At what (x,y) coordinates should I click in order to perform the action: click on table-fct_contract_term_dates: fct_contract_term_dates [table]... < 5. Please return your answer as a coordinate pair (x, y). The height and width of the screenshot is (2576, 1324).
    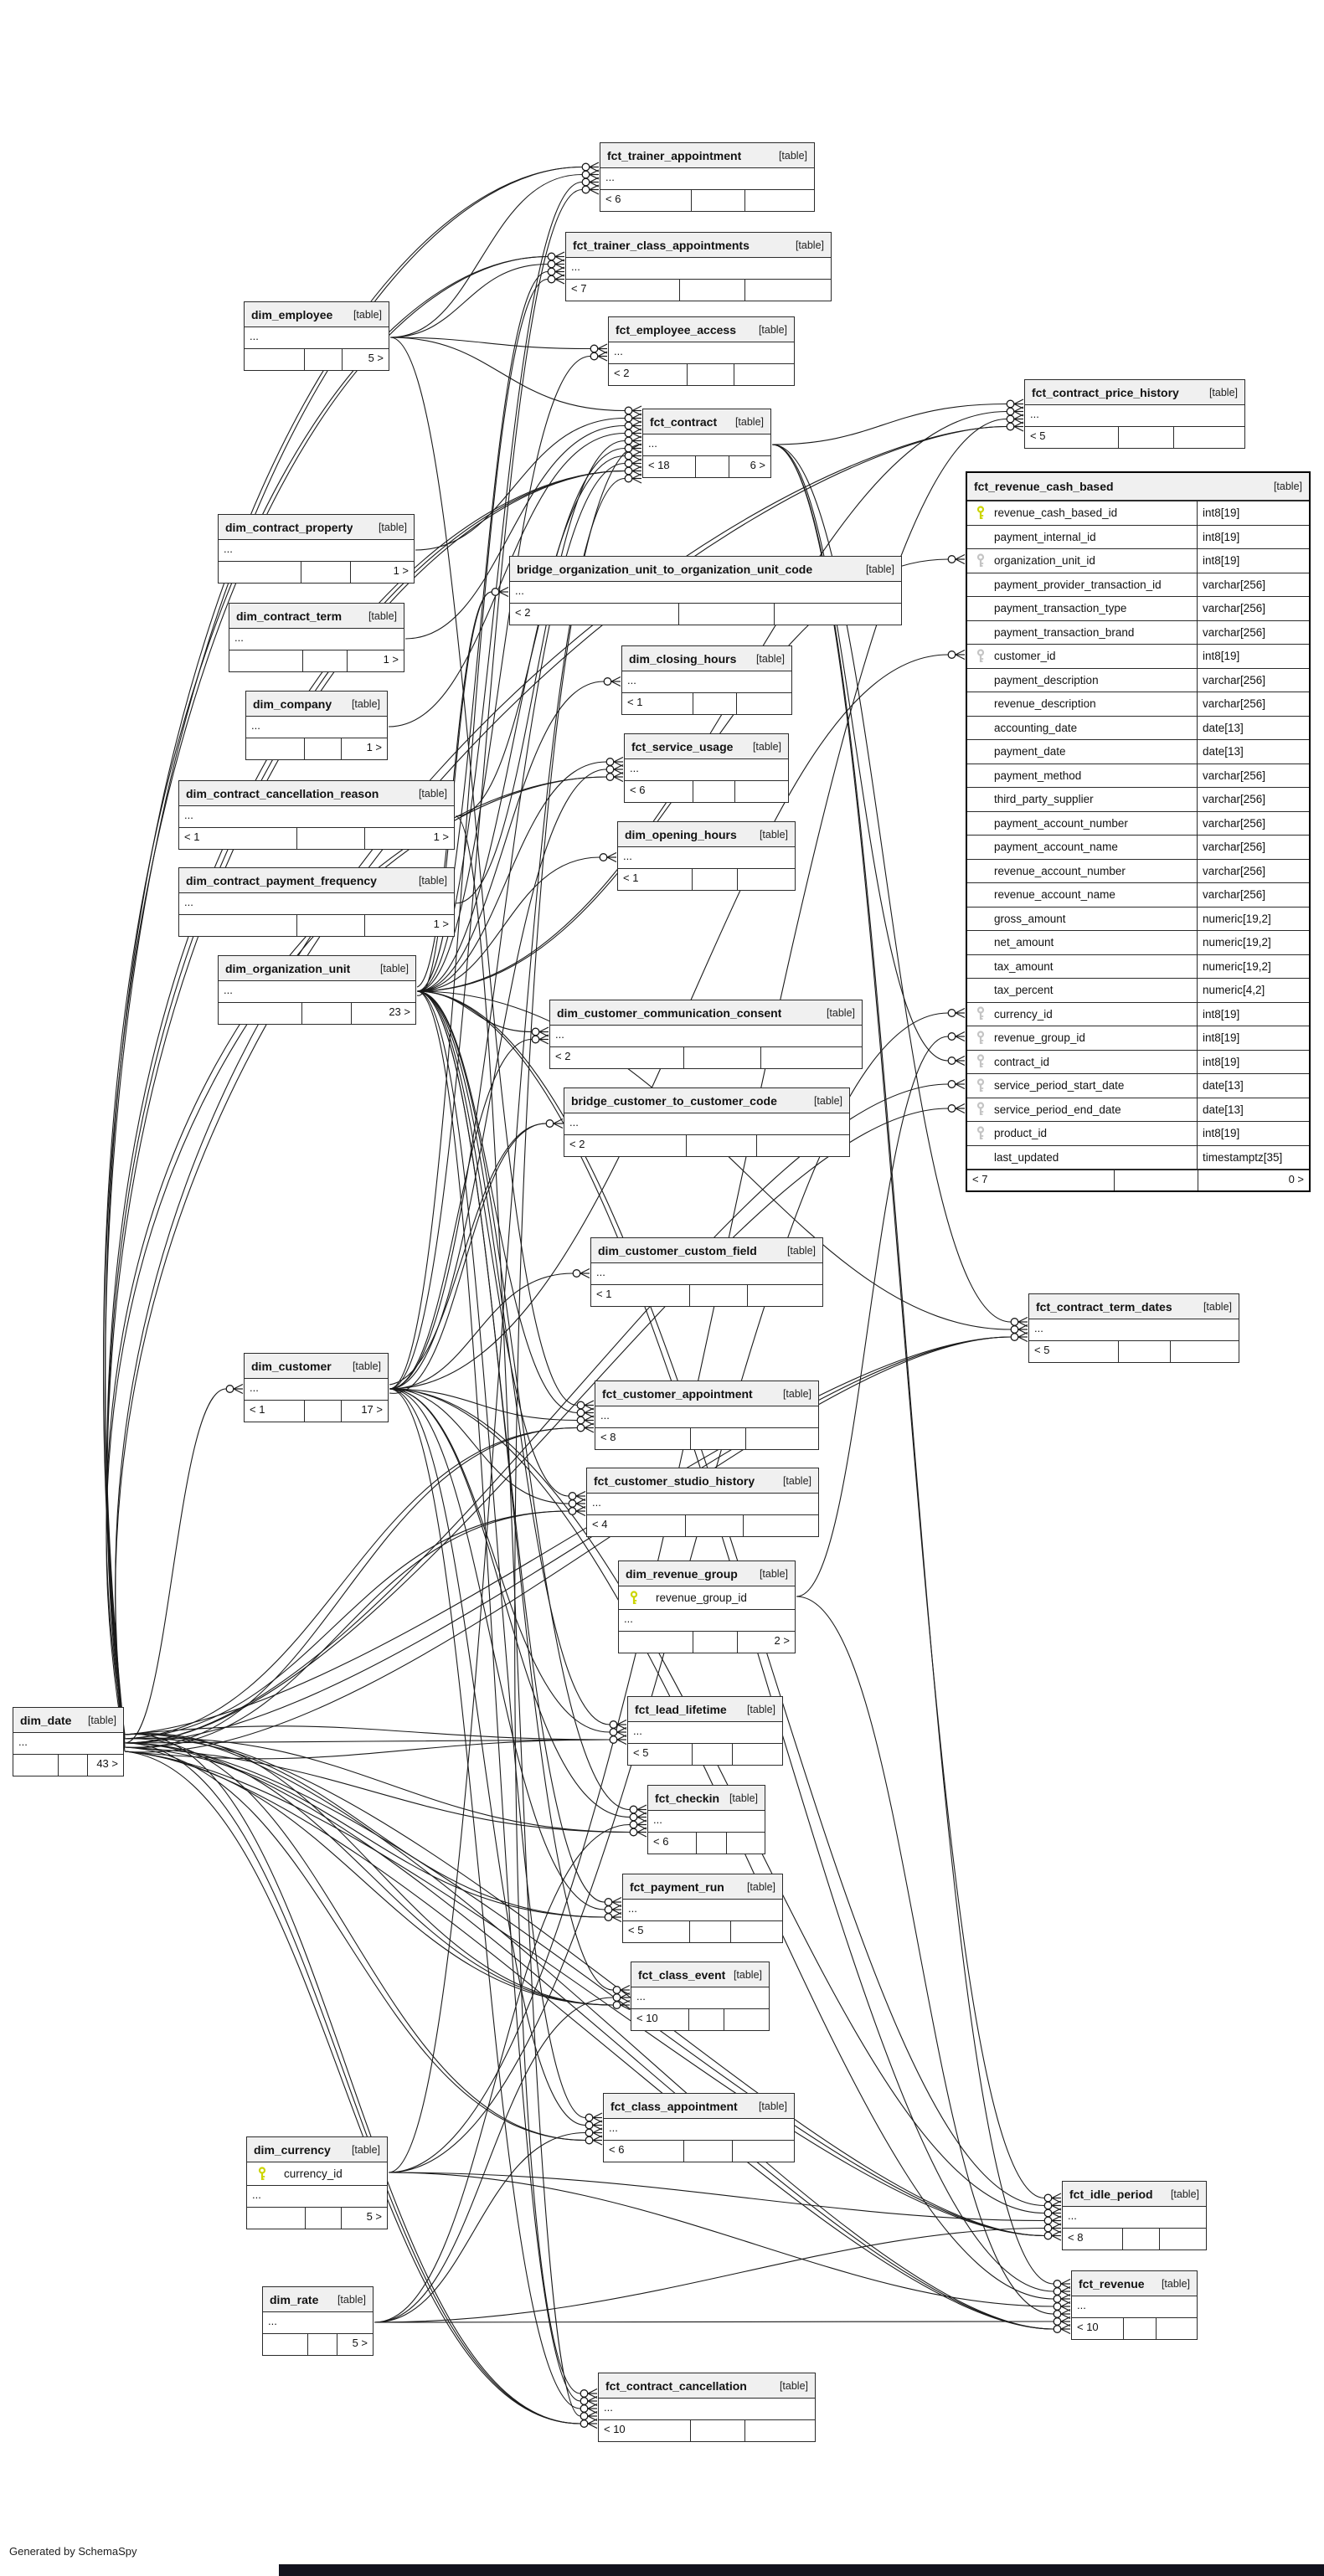
    Looking at the image, I should click on (1133, 1328).